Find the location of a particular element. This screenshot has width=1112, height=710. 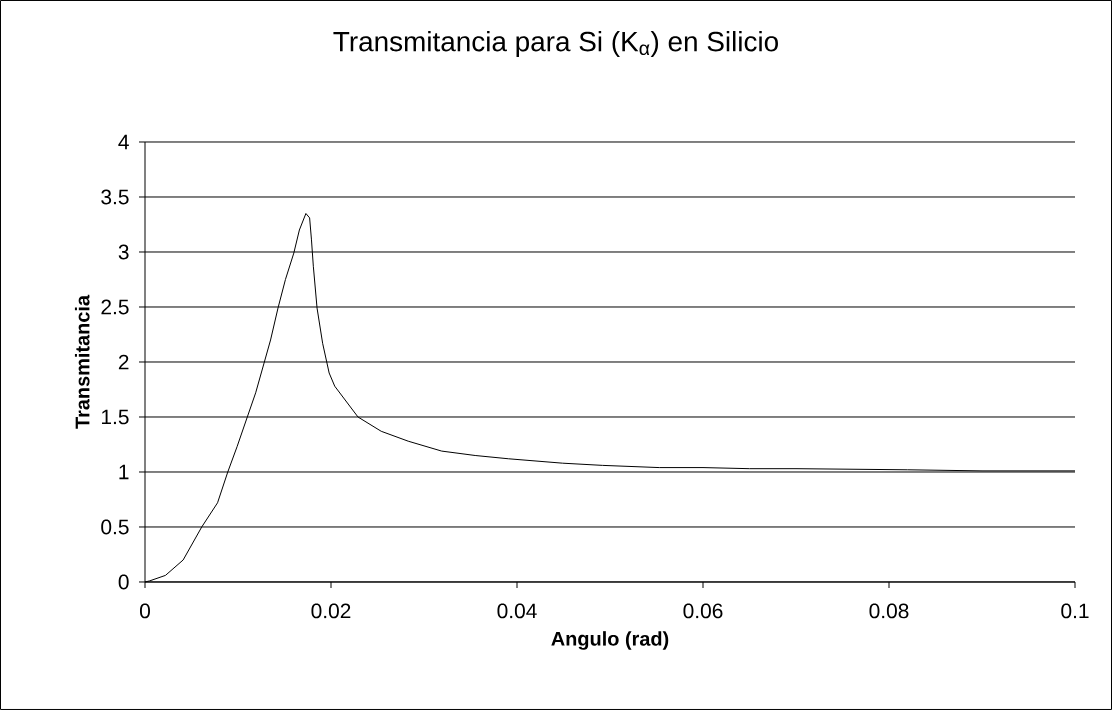

x-tick-label: 0 is located at coordinates (145, 611).